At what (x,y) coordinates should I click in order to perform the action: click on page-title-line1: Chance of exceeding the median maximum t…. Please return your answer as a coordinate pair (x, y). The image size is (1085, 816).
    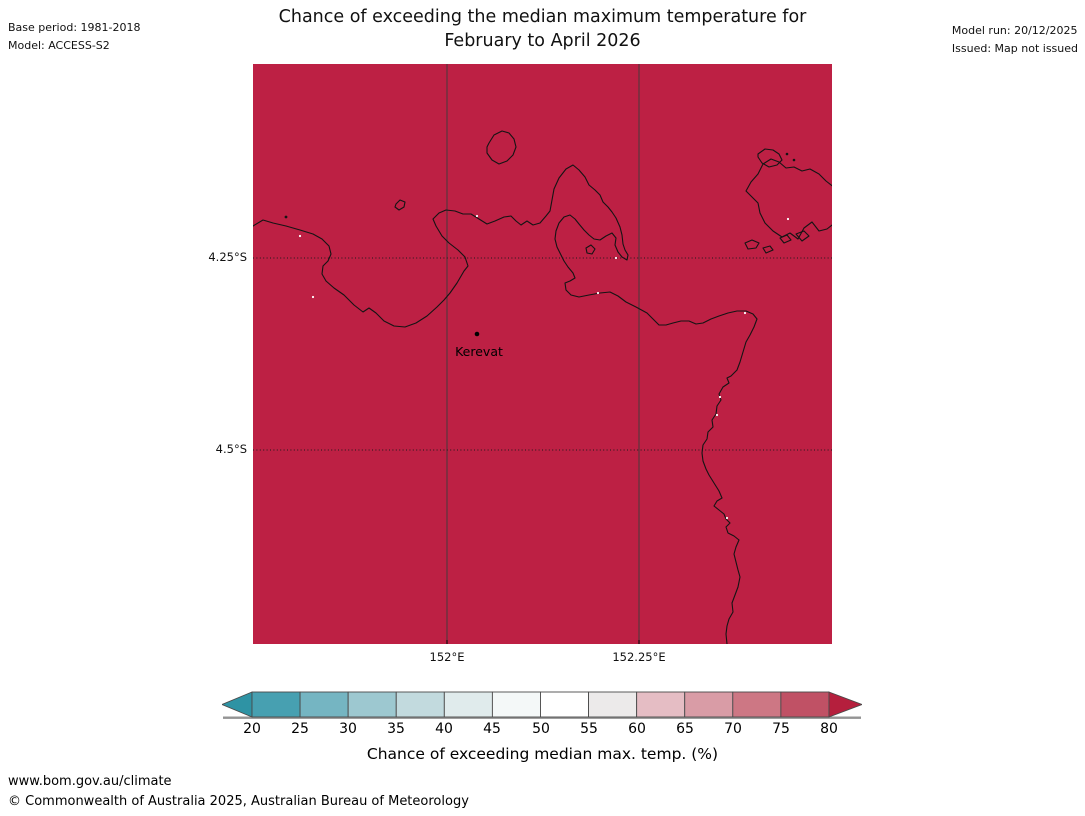
    Looking at the image, I should click on (542, 17).